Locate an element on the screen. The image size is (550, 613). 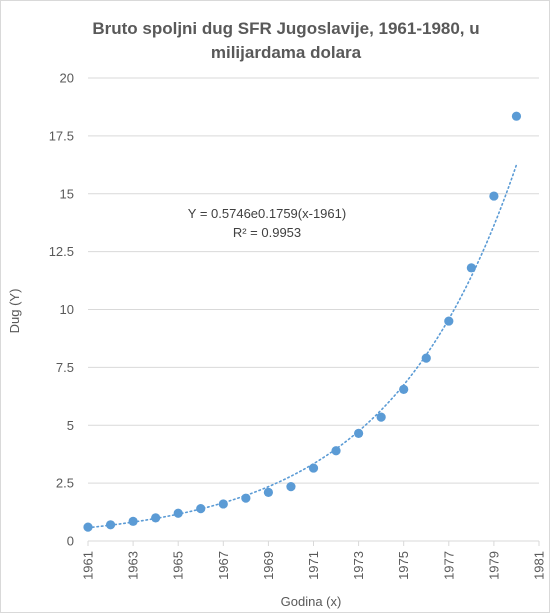
y-axis-title: Dug (Y) is located at coordinates (14, 311).